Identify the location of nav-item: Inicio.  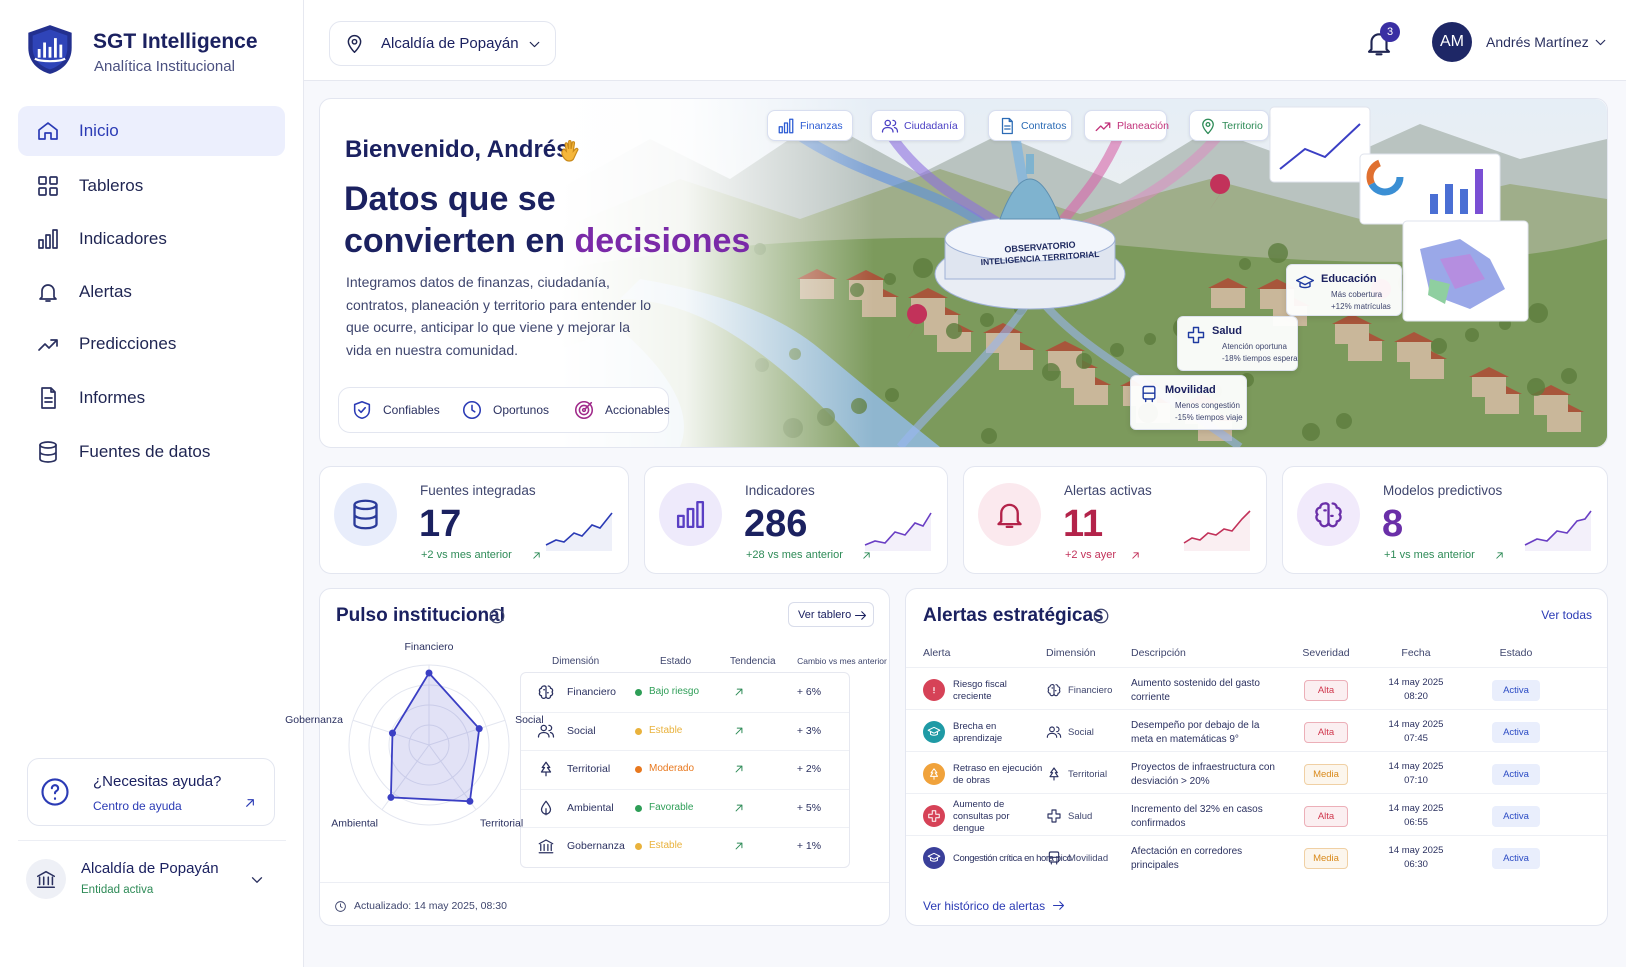
(151, 131).